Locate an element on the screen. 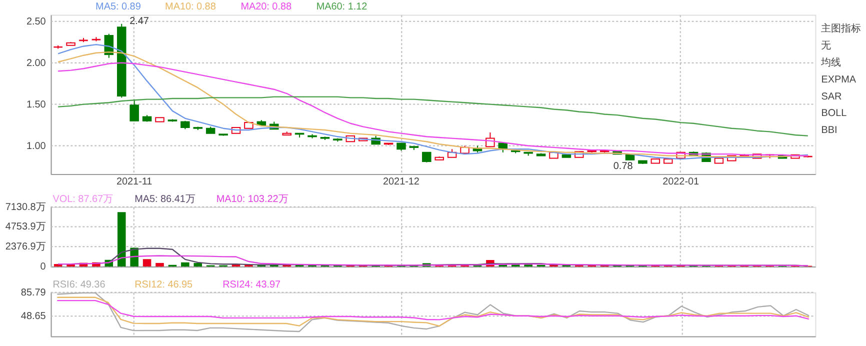 This screenshot has width=866, height=346. text: SAR is located at coordinates (831, 96).